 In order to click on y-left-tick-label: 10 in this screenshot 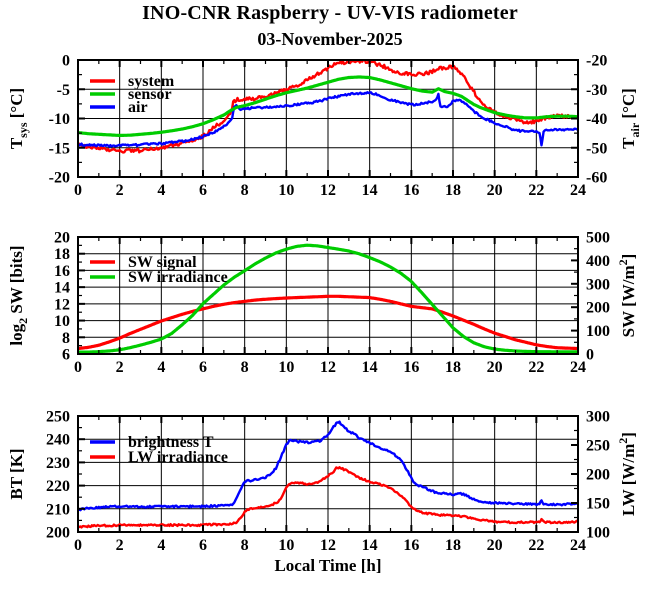, I will do `click(62, 321)`.